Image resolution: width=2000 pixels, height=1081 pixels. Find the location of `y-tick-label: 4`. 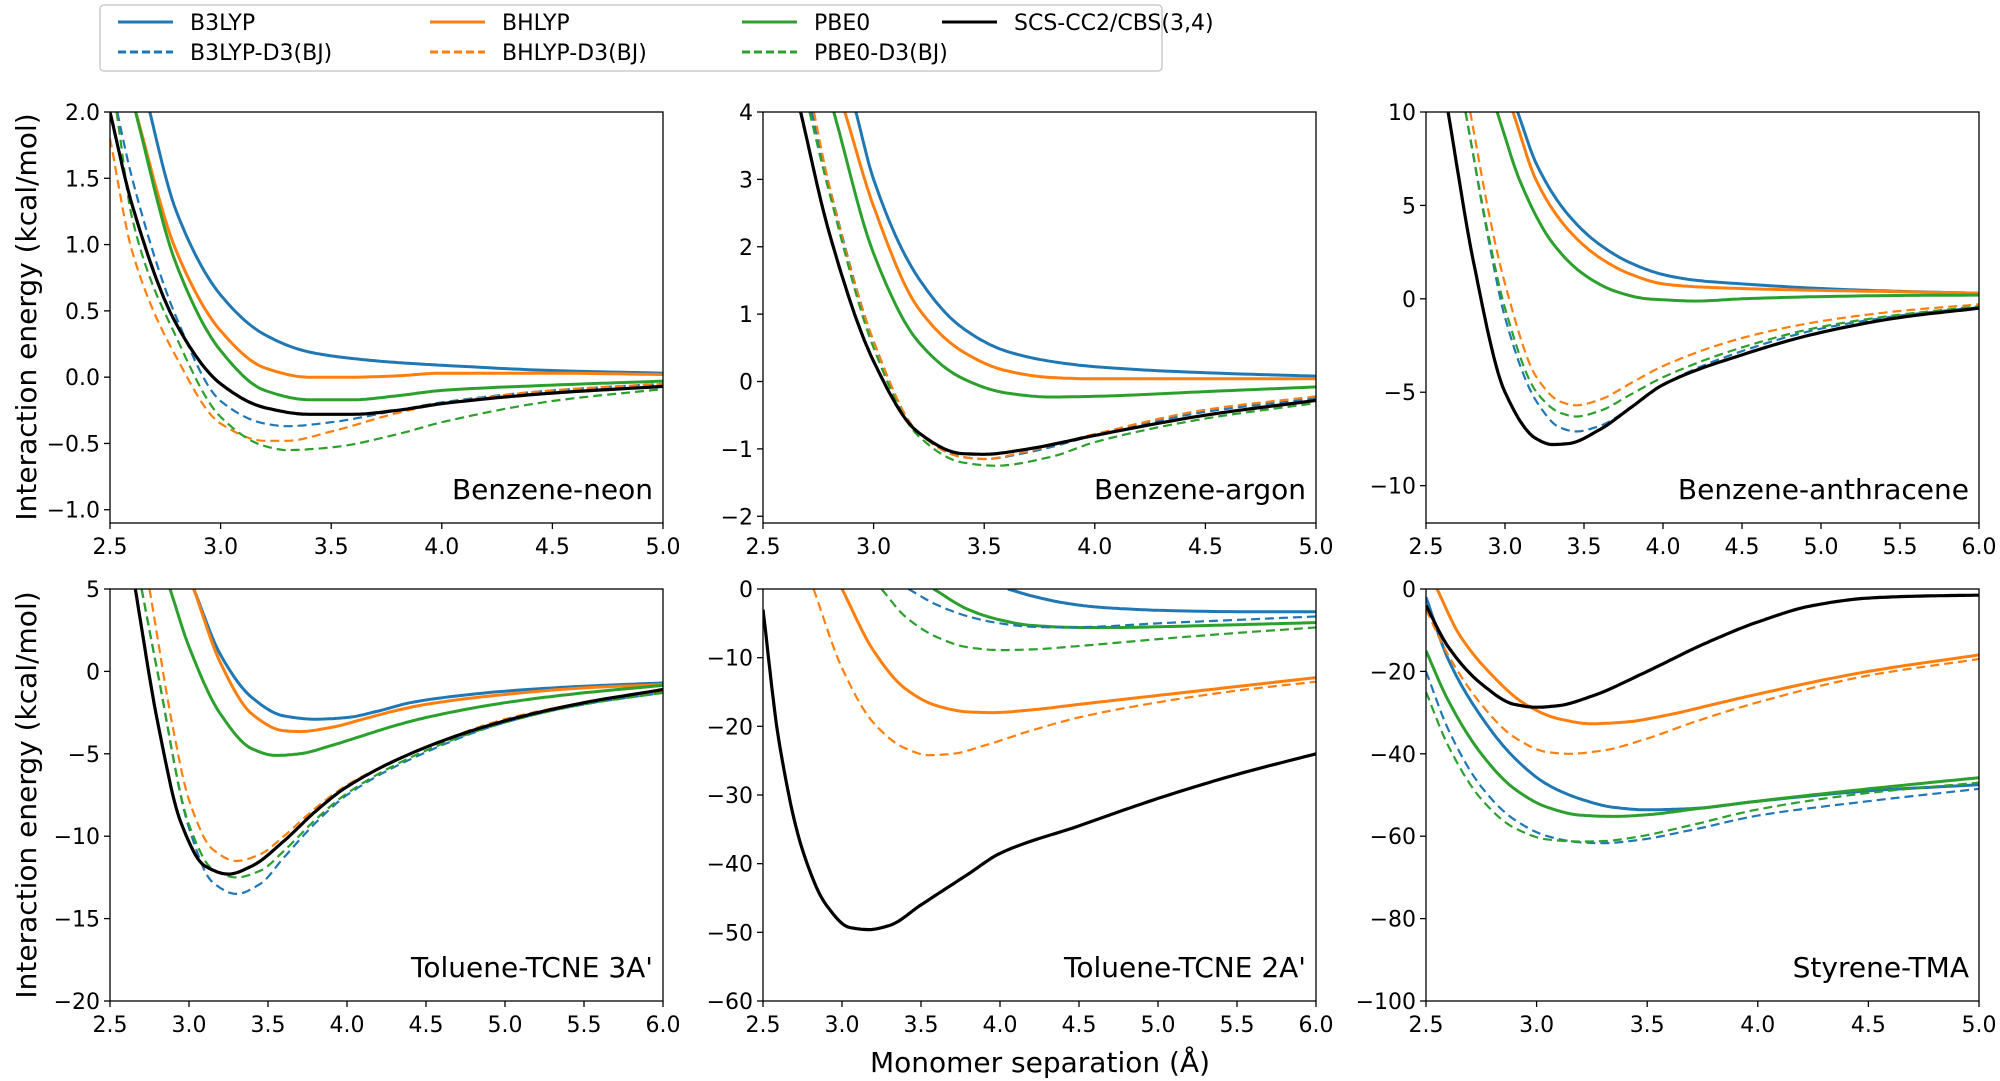

y-tick-label: 4 is located at coordinates (746, 113).